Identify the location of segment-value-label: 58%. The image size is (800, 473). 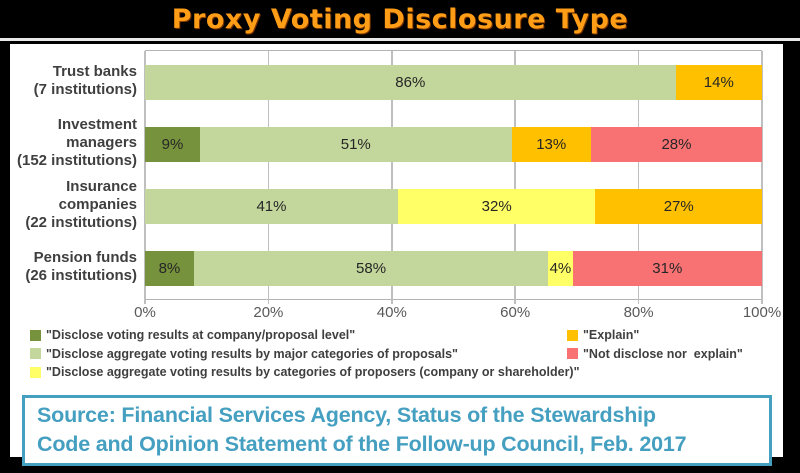
(371, 268).